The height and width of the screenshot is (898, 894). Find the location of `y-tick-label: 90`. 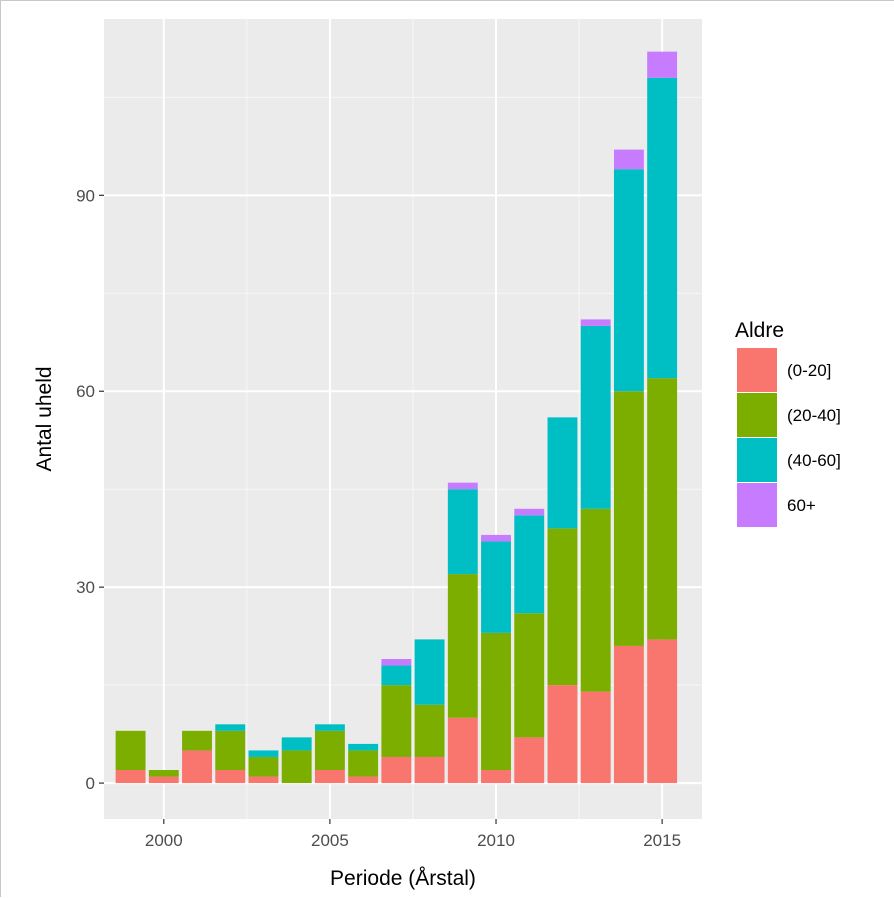

y-tick-label: 90 is located at coordinates (85, 195).